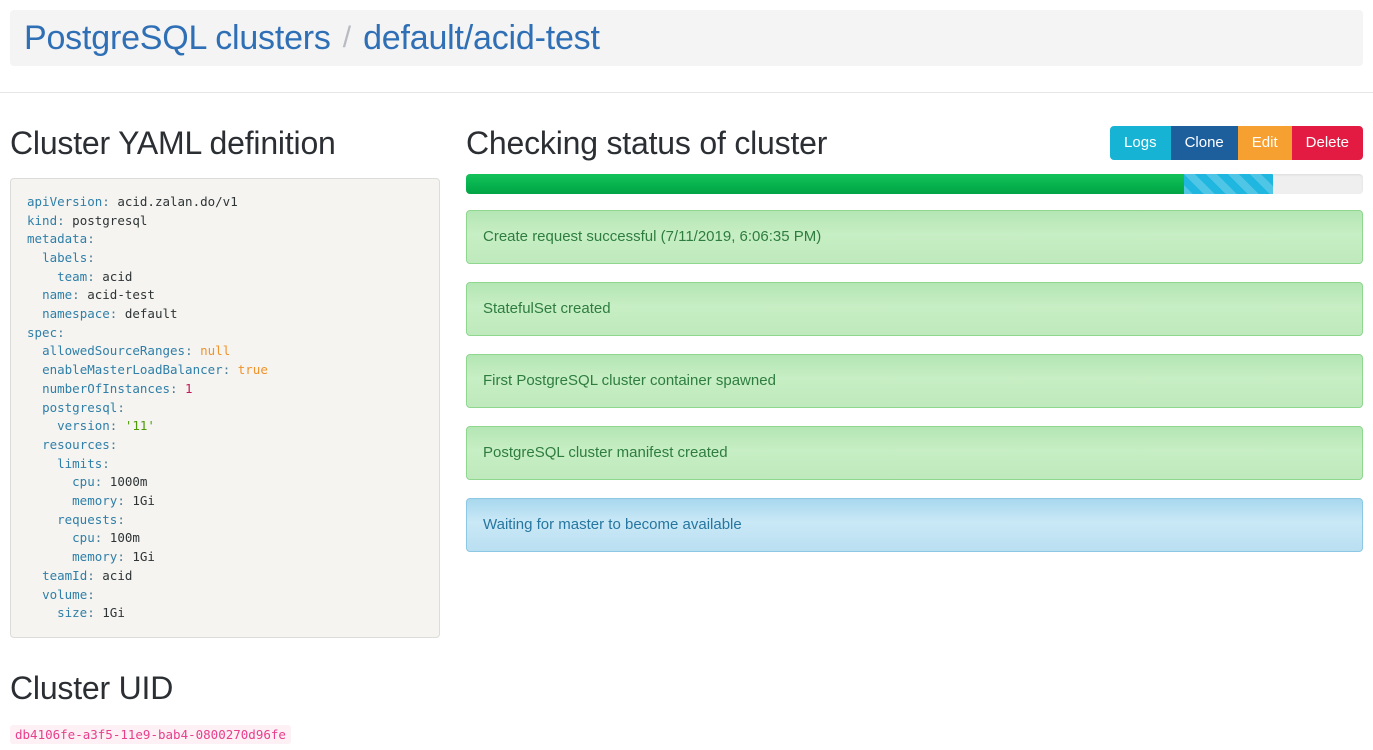 This screenshot has height=750, width=1373. What do you see at coordinates (72, 276) in the screenshot?
I see `yaml-key: team` at bounding box center [72, 276].